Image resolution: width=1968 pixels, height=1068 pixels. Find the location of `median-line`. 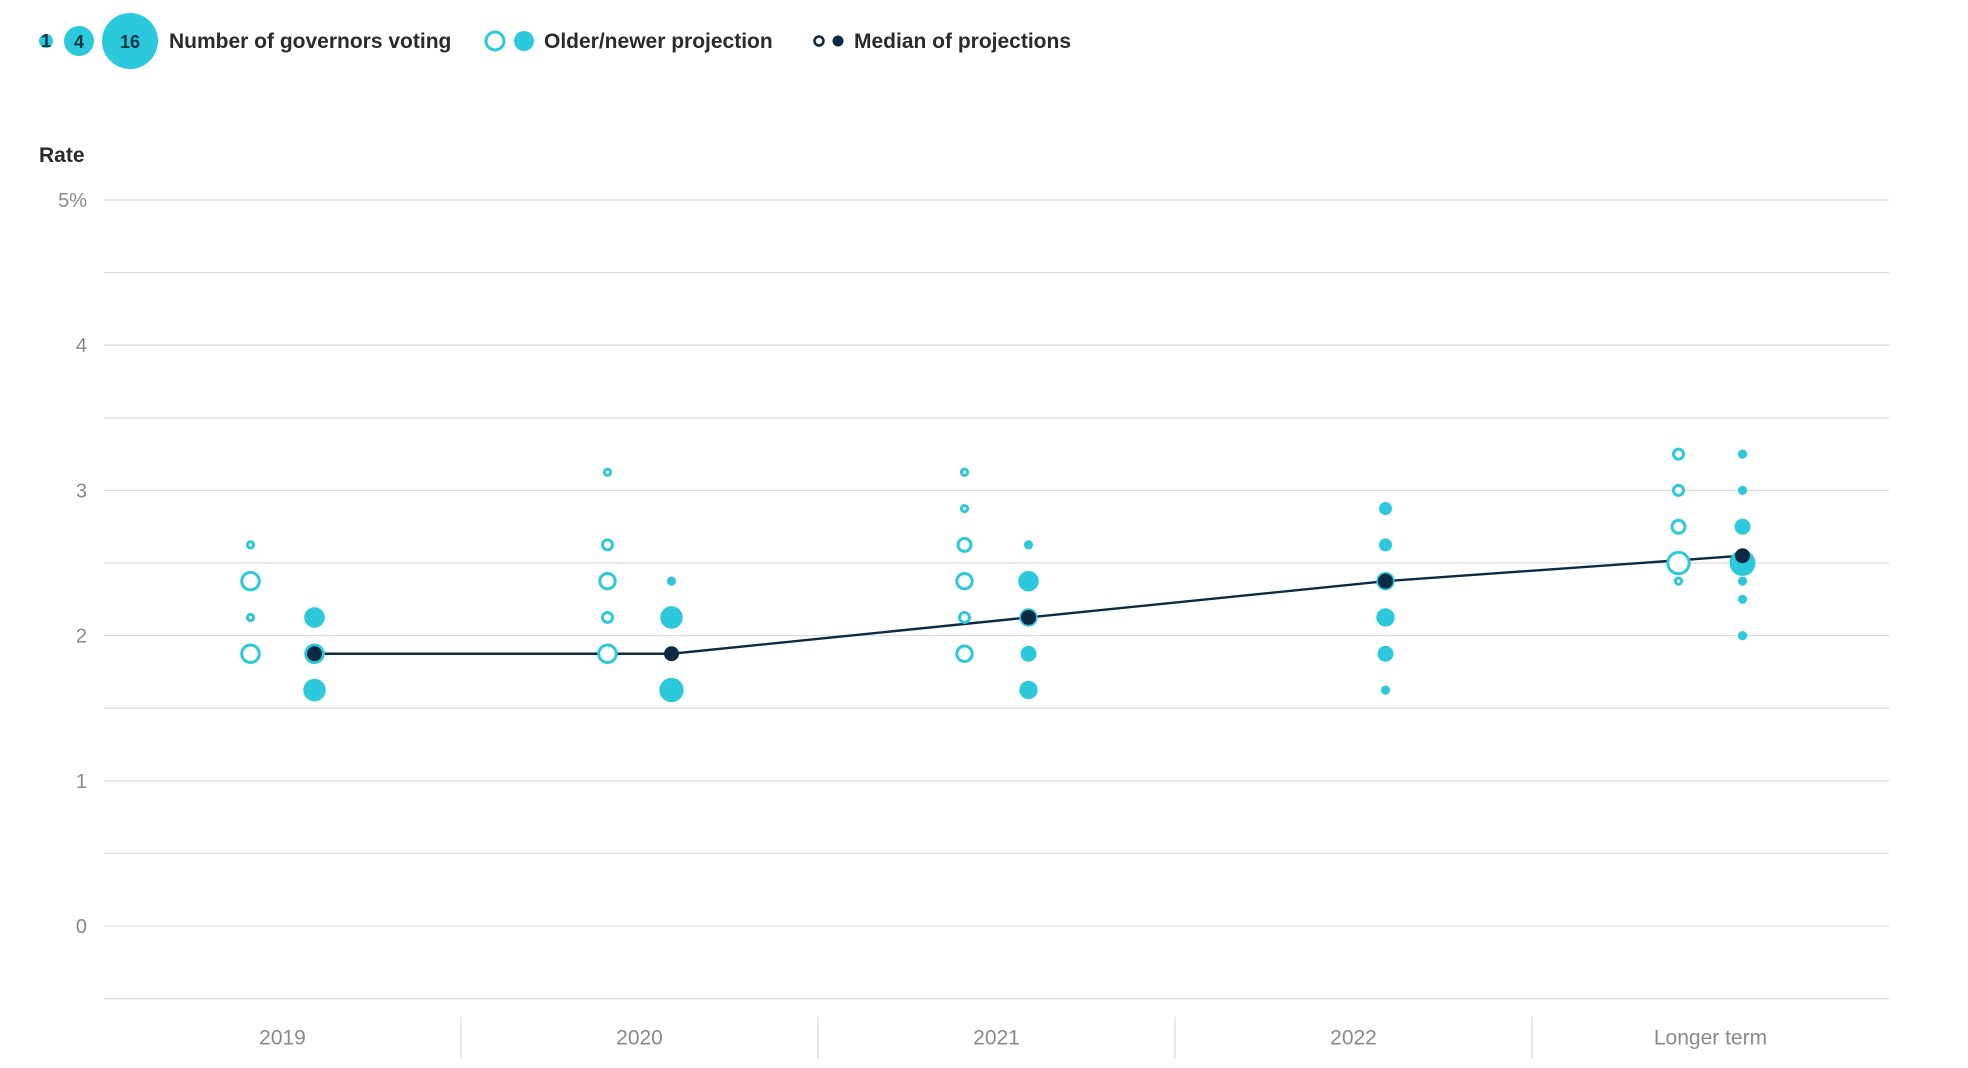

median-line is located at coordinates (1028, 604).